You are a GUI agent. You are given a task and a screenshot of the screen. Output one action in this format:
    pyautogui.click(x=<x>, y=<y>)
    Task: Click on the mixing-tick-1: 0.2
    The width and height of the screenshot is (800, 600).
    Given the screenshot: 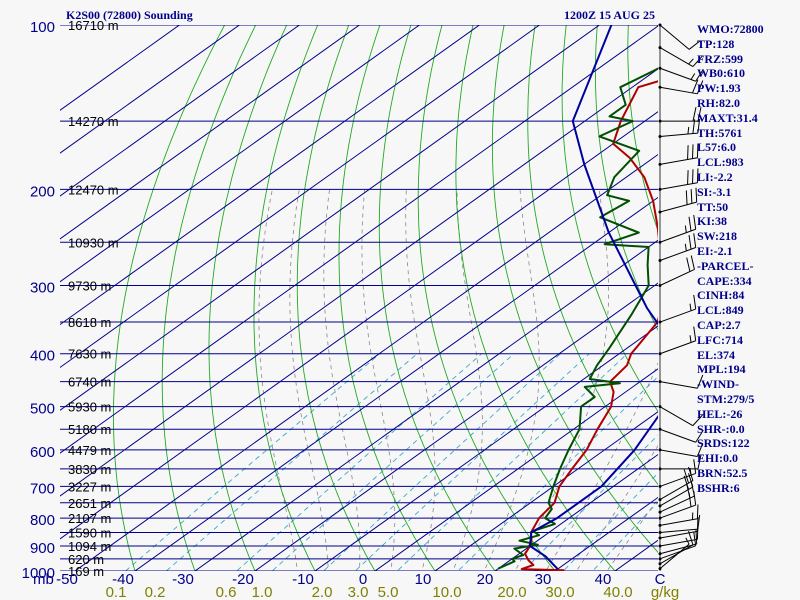 What is the action you would take?
    pyautogui.click(x=155, y=592)
    